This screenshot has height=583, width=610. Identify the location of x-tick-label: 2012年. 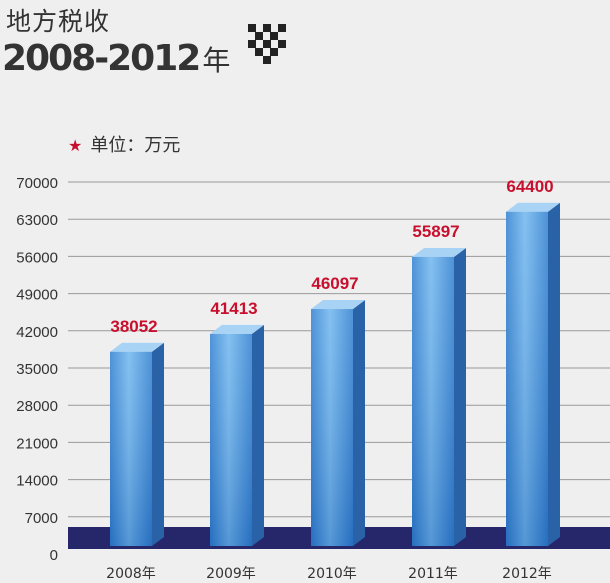
(527, 574).